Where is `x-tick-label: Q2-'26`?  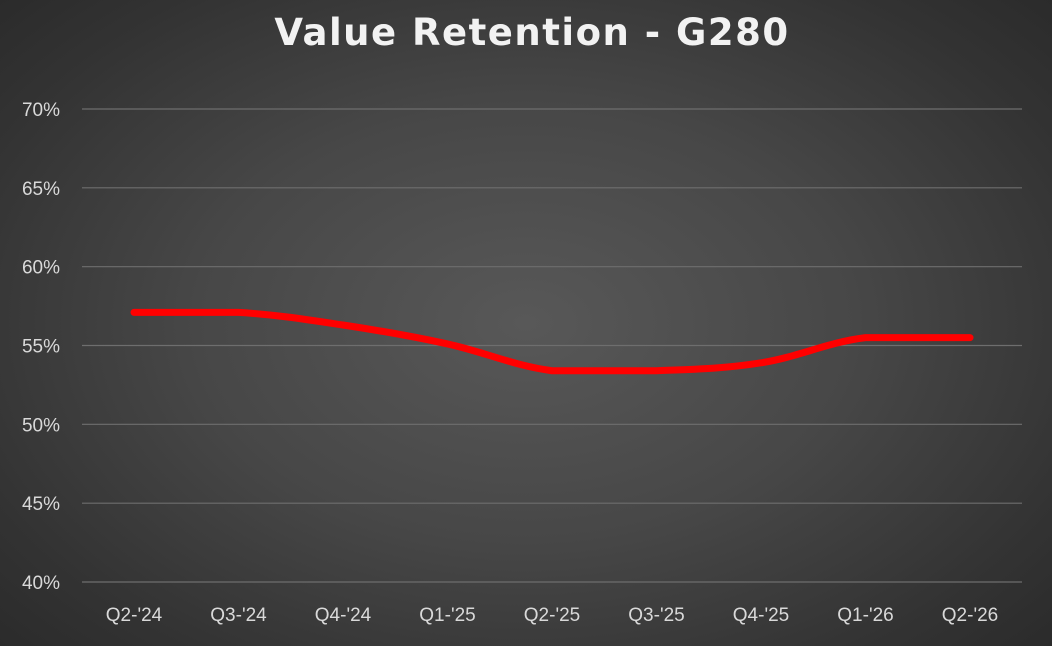
x-tick-label: Q2-'26 is located at coordinates (970, 615).